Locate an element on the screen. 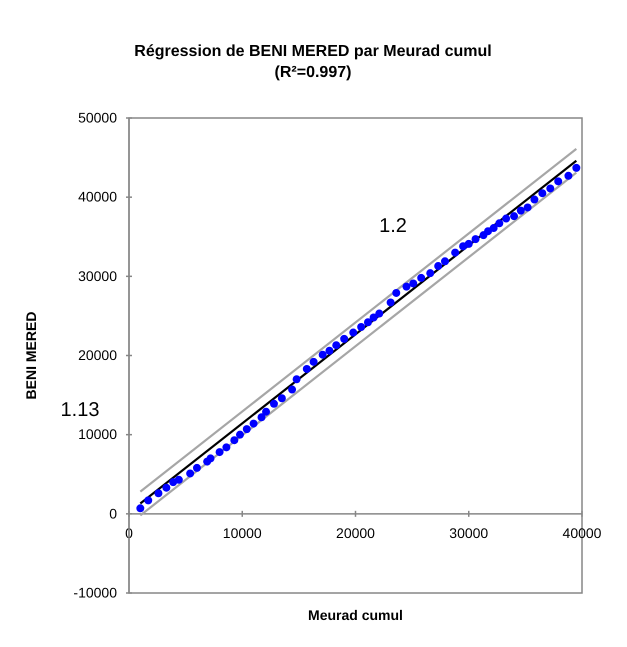 Image resolution: width=627 pixels, height=647 pixels. text: 1.13 is located at coordinates (80, 410).